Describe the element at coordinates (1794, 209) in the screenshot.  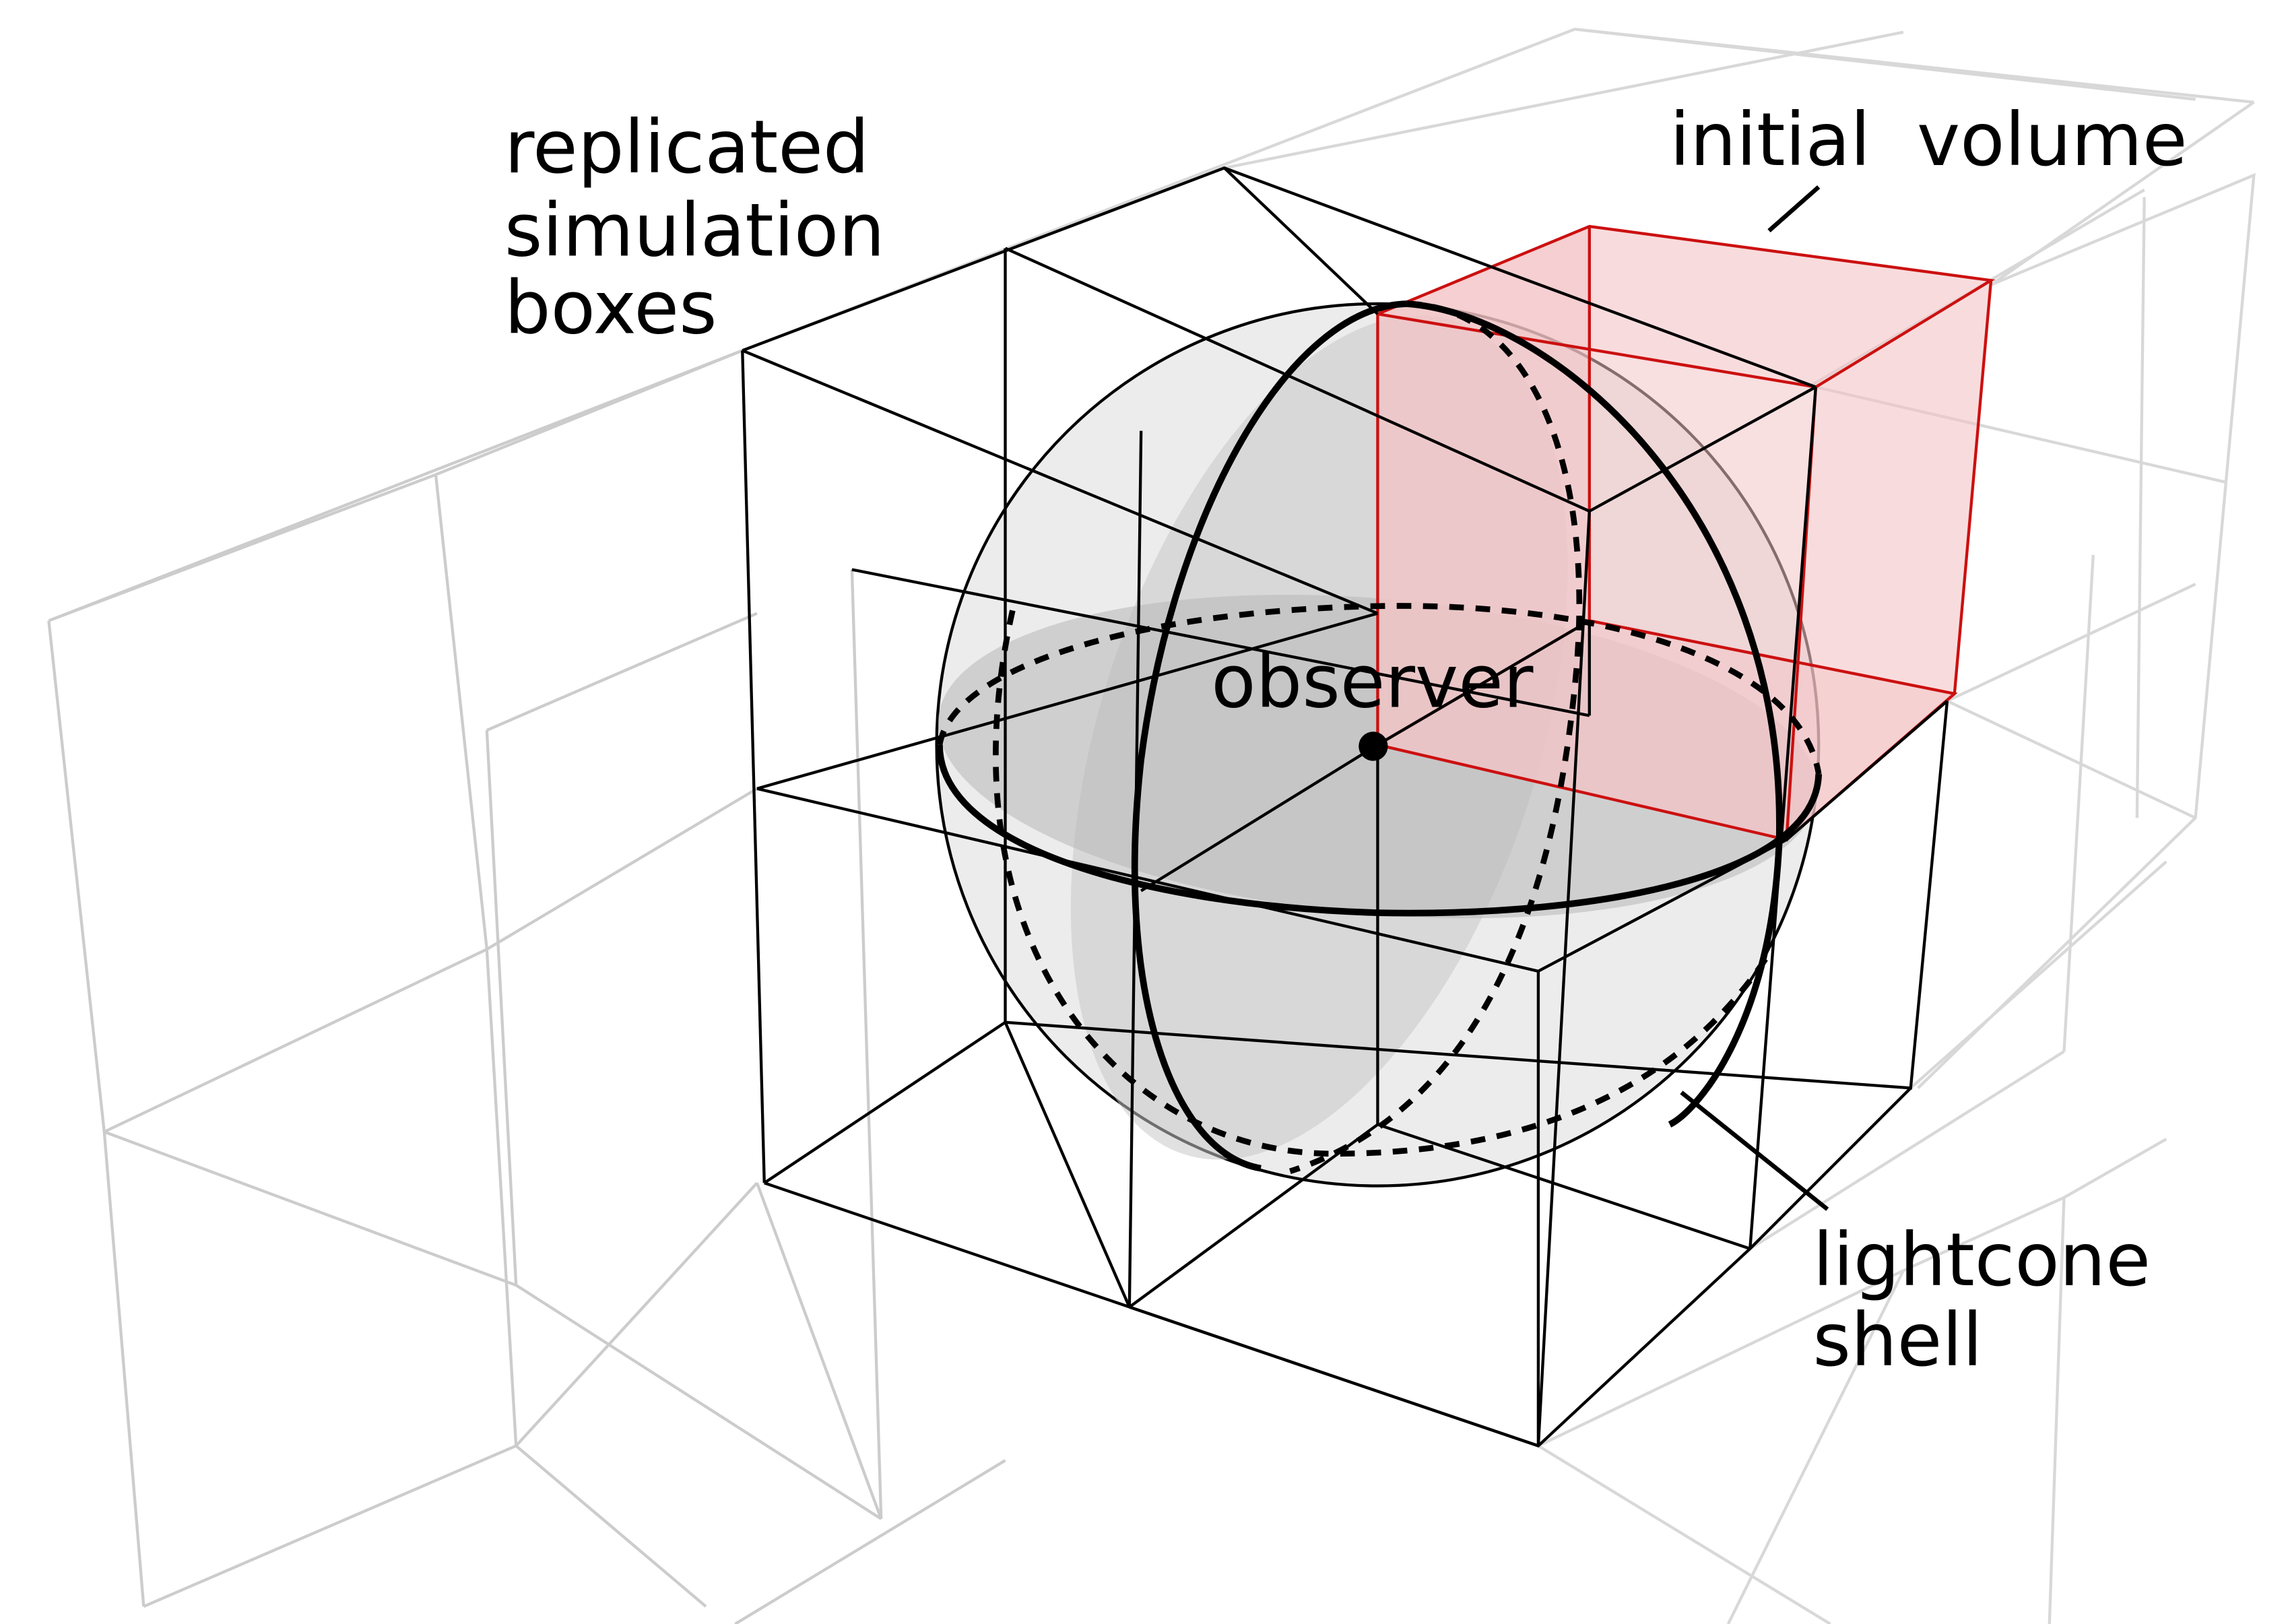
I see `initial-volume-callout` at that location.